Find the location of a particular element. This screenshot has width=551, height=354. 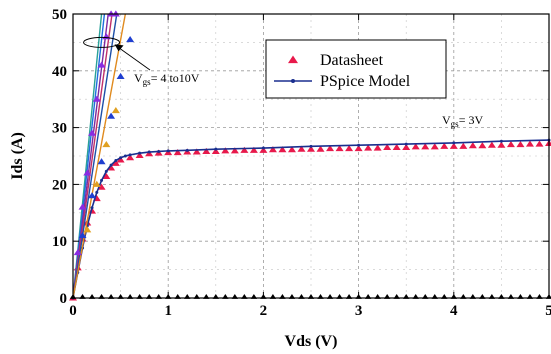

y-tick-label: 0 is located at coordinates (64, 299).